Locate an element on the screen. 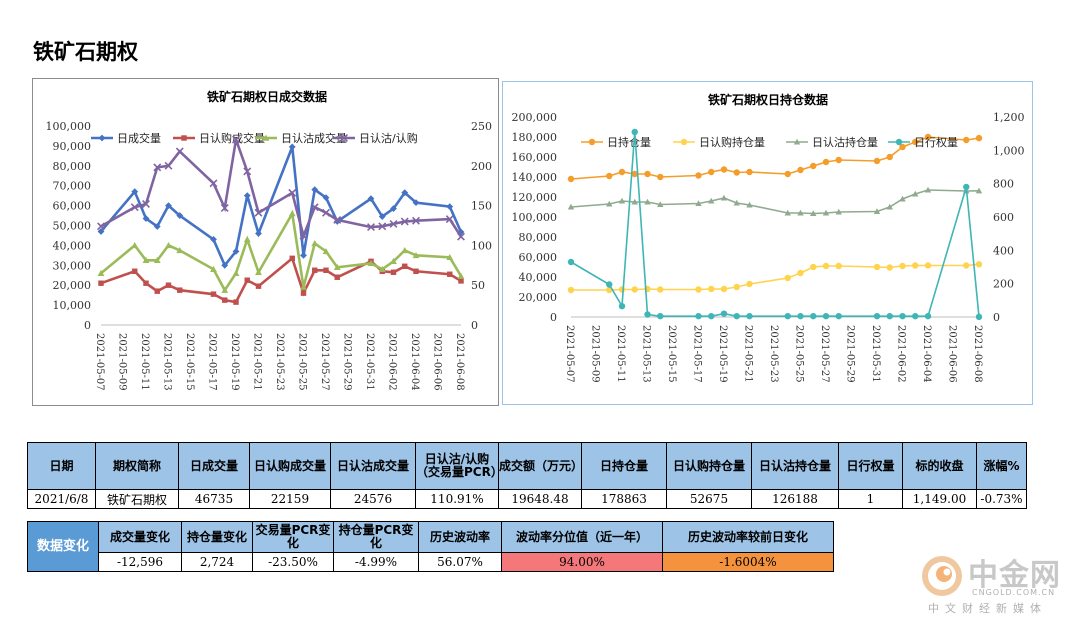 The width and height of the screenshot is (1080, 624). x-tick-label: 2021-05-11 is located at coordinates (620, 354).